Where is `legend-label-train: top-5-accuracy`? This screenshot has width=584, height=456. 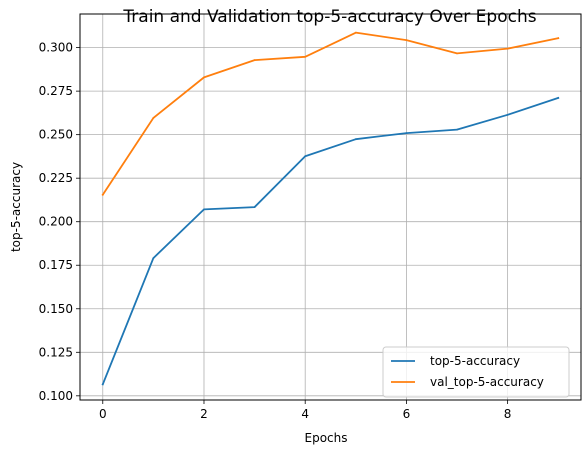
legend-label-train: top-5-accuracy is located at coordinates (475, 361).